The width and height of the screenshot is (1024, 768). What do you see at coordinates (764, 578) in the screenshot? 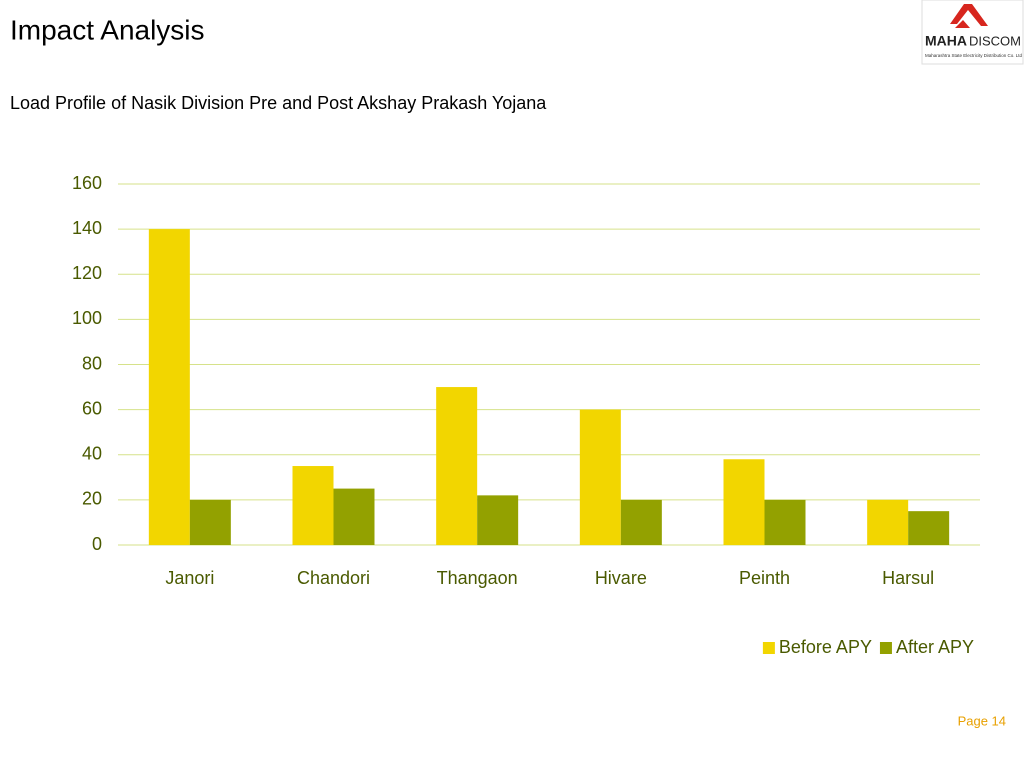
I see `x-tick-label: Peinth` at bounding box center [764, 578].